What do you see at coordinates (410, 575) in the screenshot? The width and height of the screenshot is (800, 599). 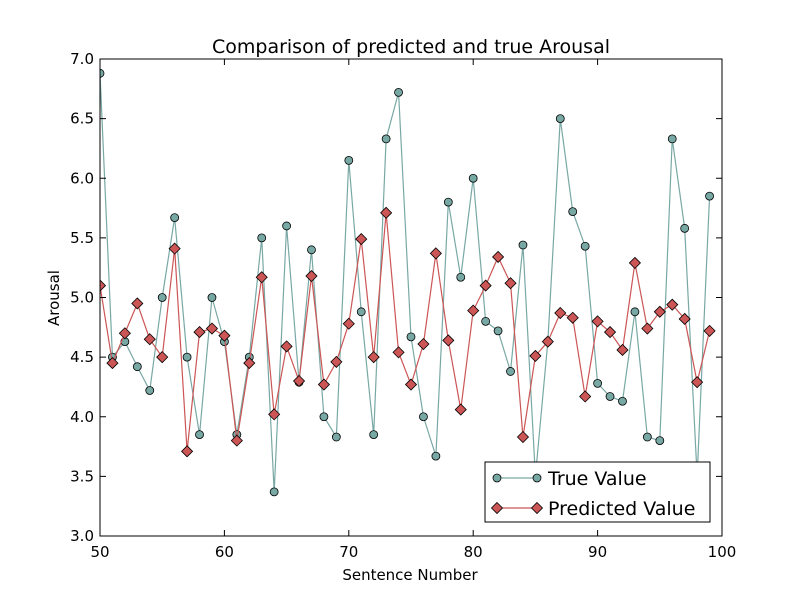 I see `x-axis-label: Sentence Number` at bounding box center [410, 575].